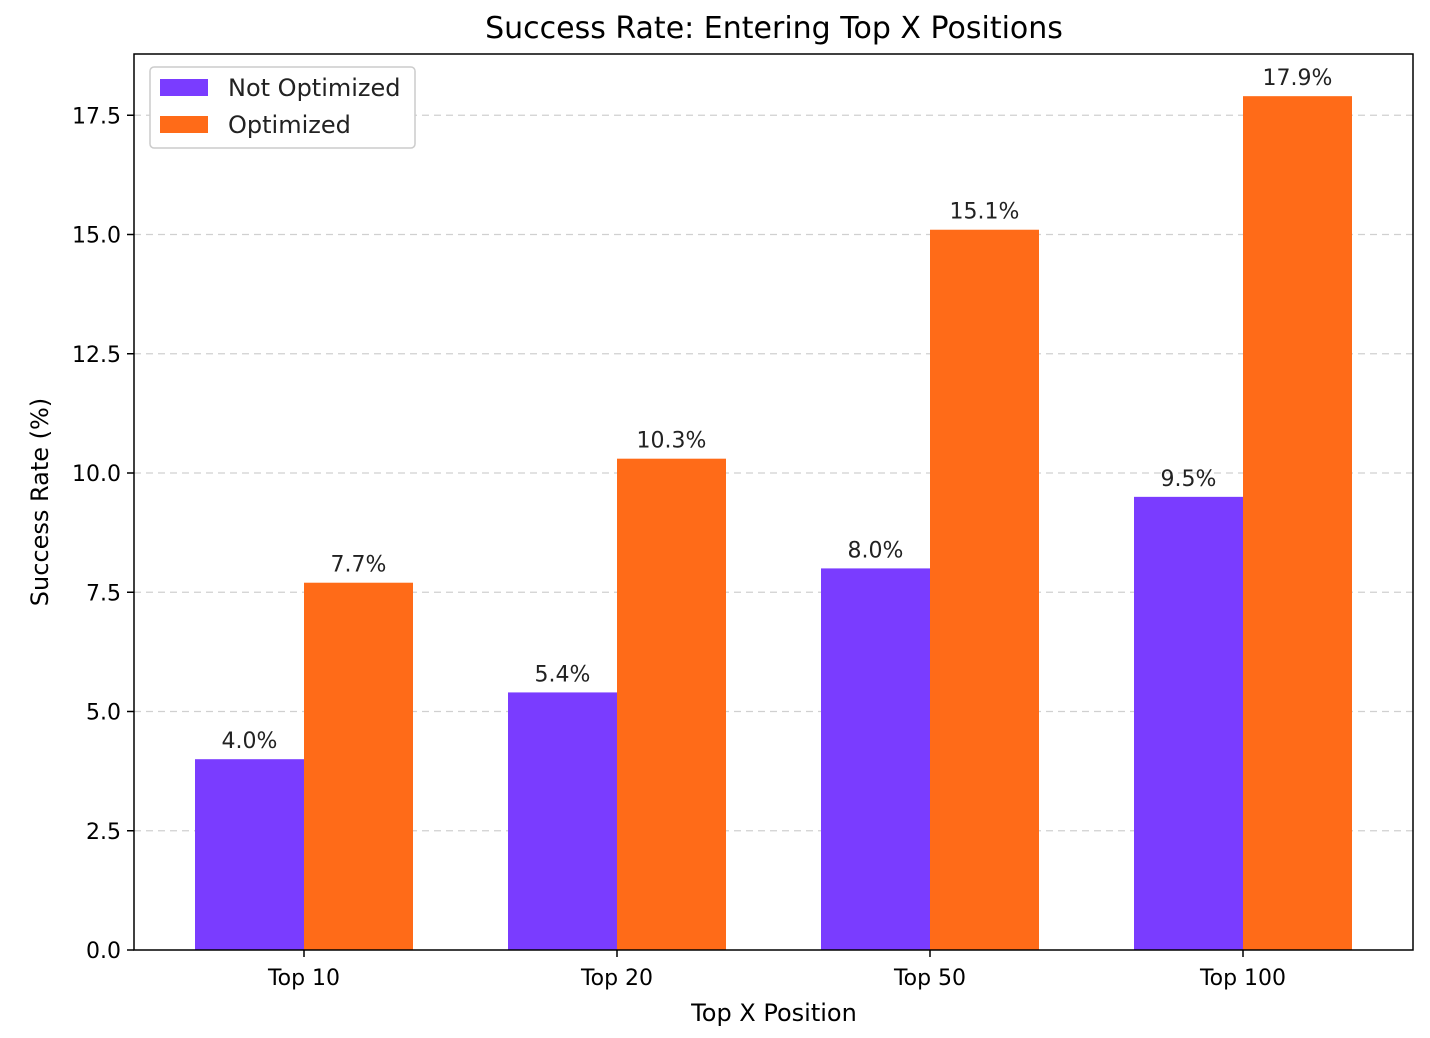  I want to click on y-tick-label: 0.0, so click(103, 951).